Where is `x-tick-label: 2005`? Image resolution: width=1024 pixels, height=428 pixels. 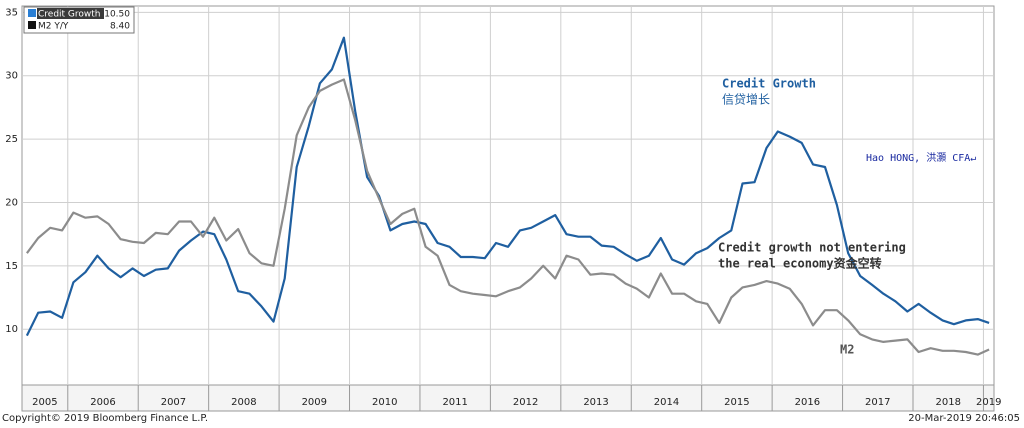
x-tick-label: 2005 is located at coordinates (44, 402).